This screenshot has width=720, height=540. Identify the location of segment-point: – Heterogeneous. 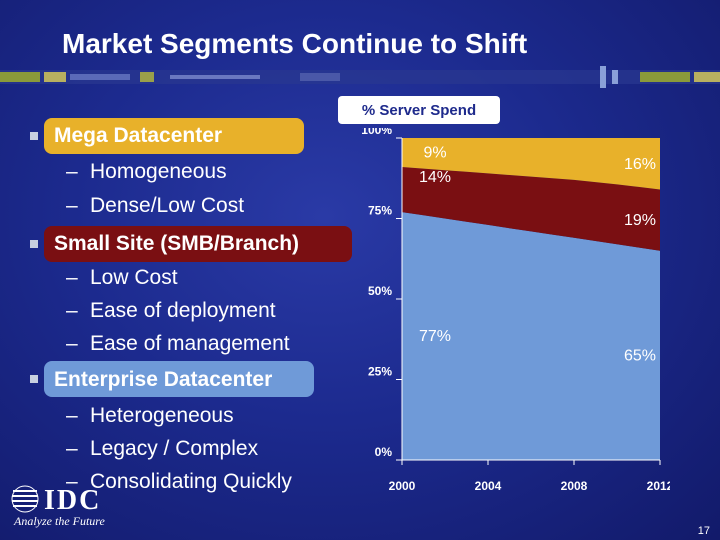
(150, 415).